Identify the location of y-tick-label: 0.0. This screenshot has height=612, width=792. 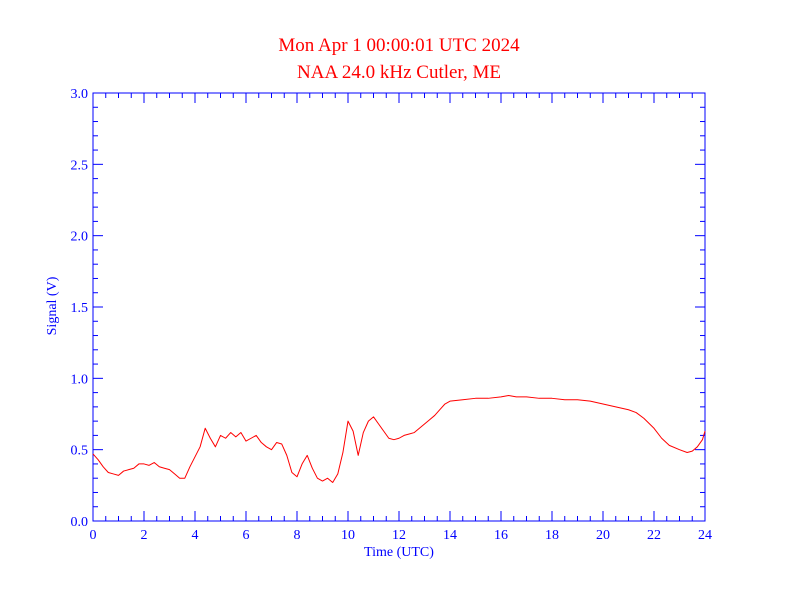
(80, 522).